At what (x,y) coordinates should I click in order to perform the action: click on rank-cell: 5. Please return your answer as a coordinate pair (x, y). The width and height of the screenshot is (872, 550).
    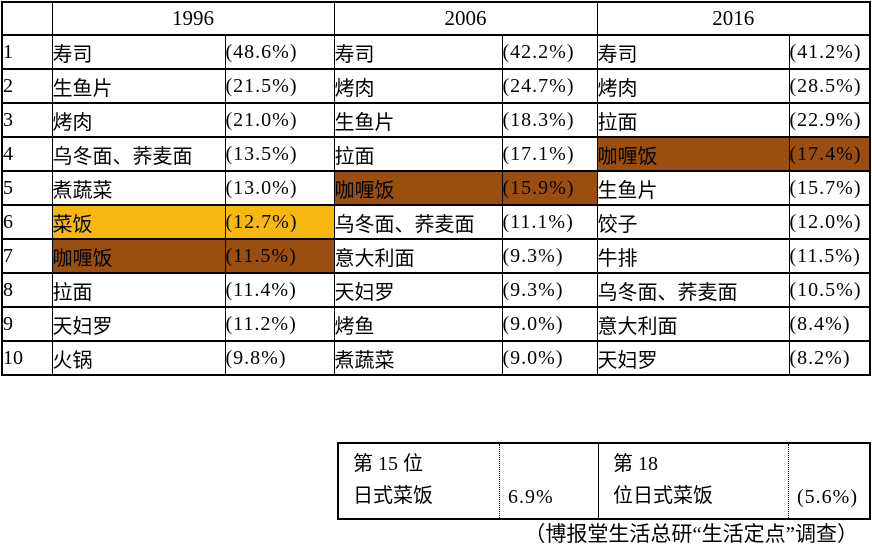
    Looking at the image, I should click on (27, 188).